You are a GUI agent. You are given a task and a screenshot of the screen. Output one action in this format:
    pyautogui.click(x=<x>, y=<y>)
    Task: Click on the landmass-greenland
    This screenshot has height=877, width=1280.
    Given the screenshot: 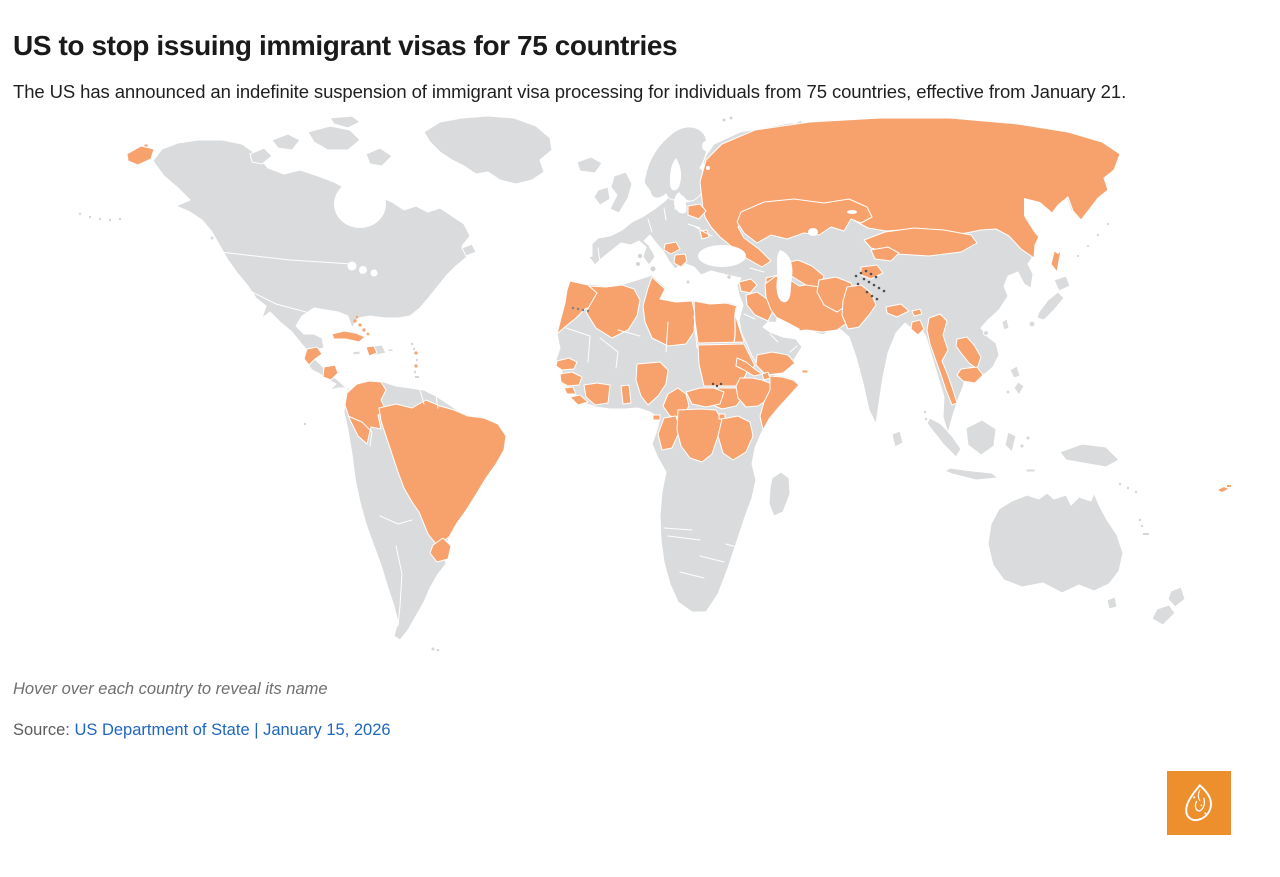 What is the action you would take?
    pyautogui.click(x=488, y=150)
    